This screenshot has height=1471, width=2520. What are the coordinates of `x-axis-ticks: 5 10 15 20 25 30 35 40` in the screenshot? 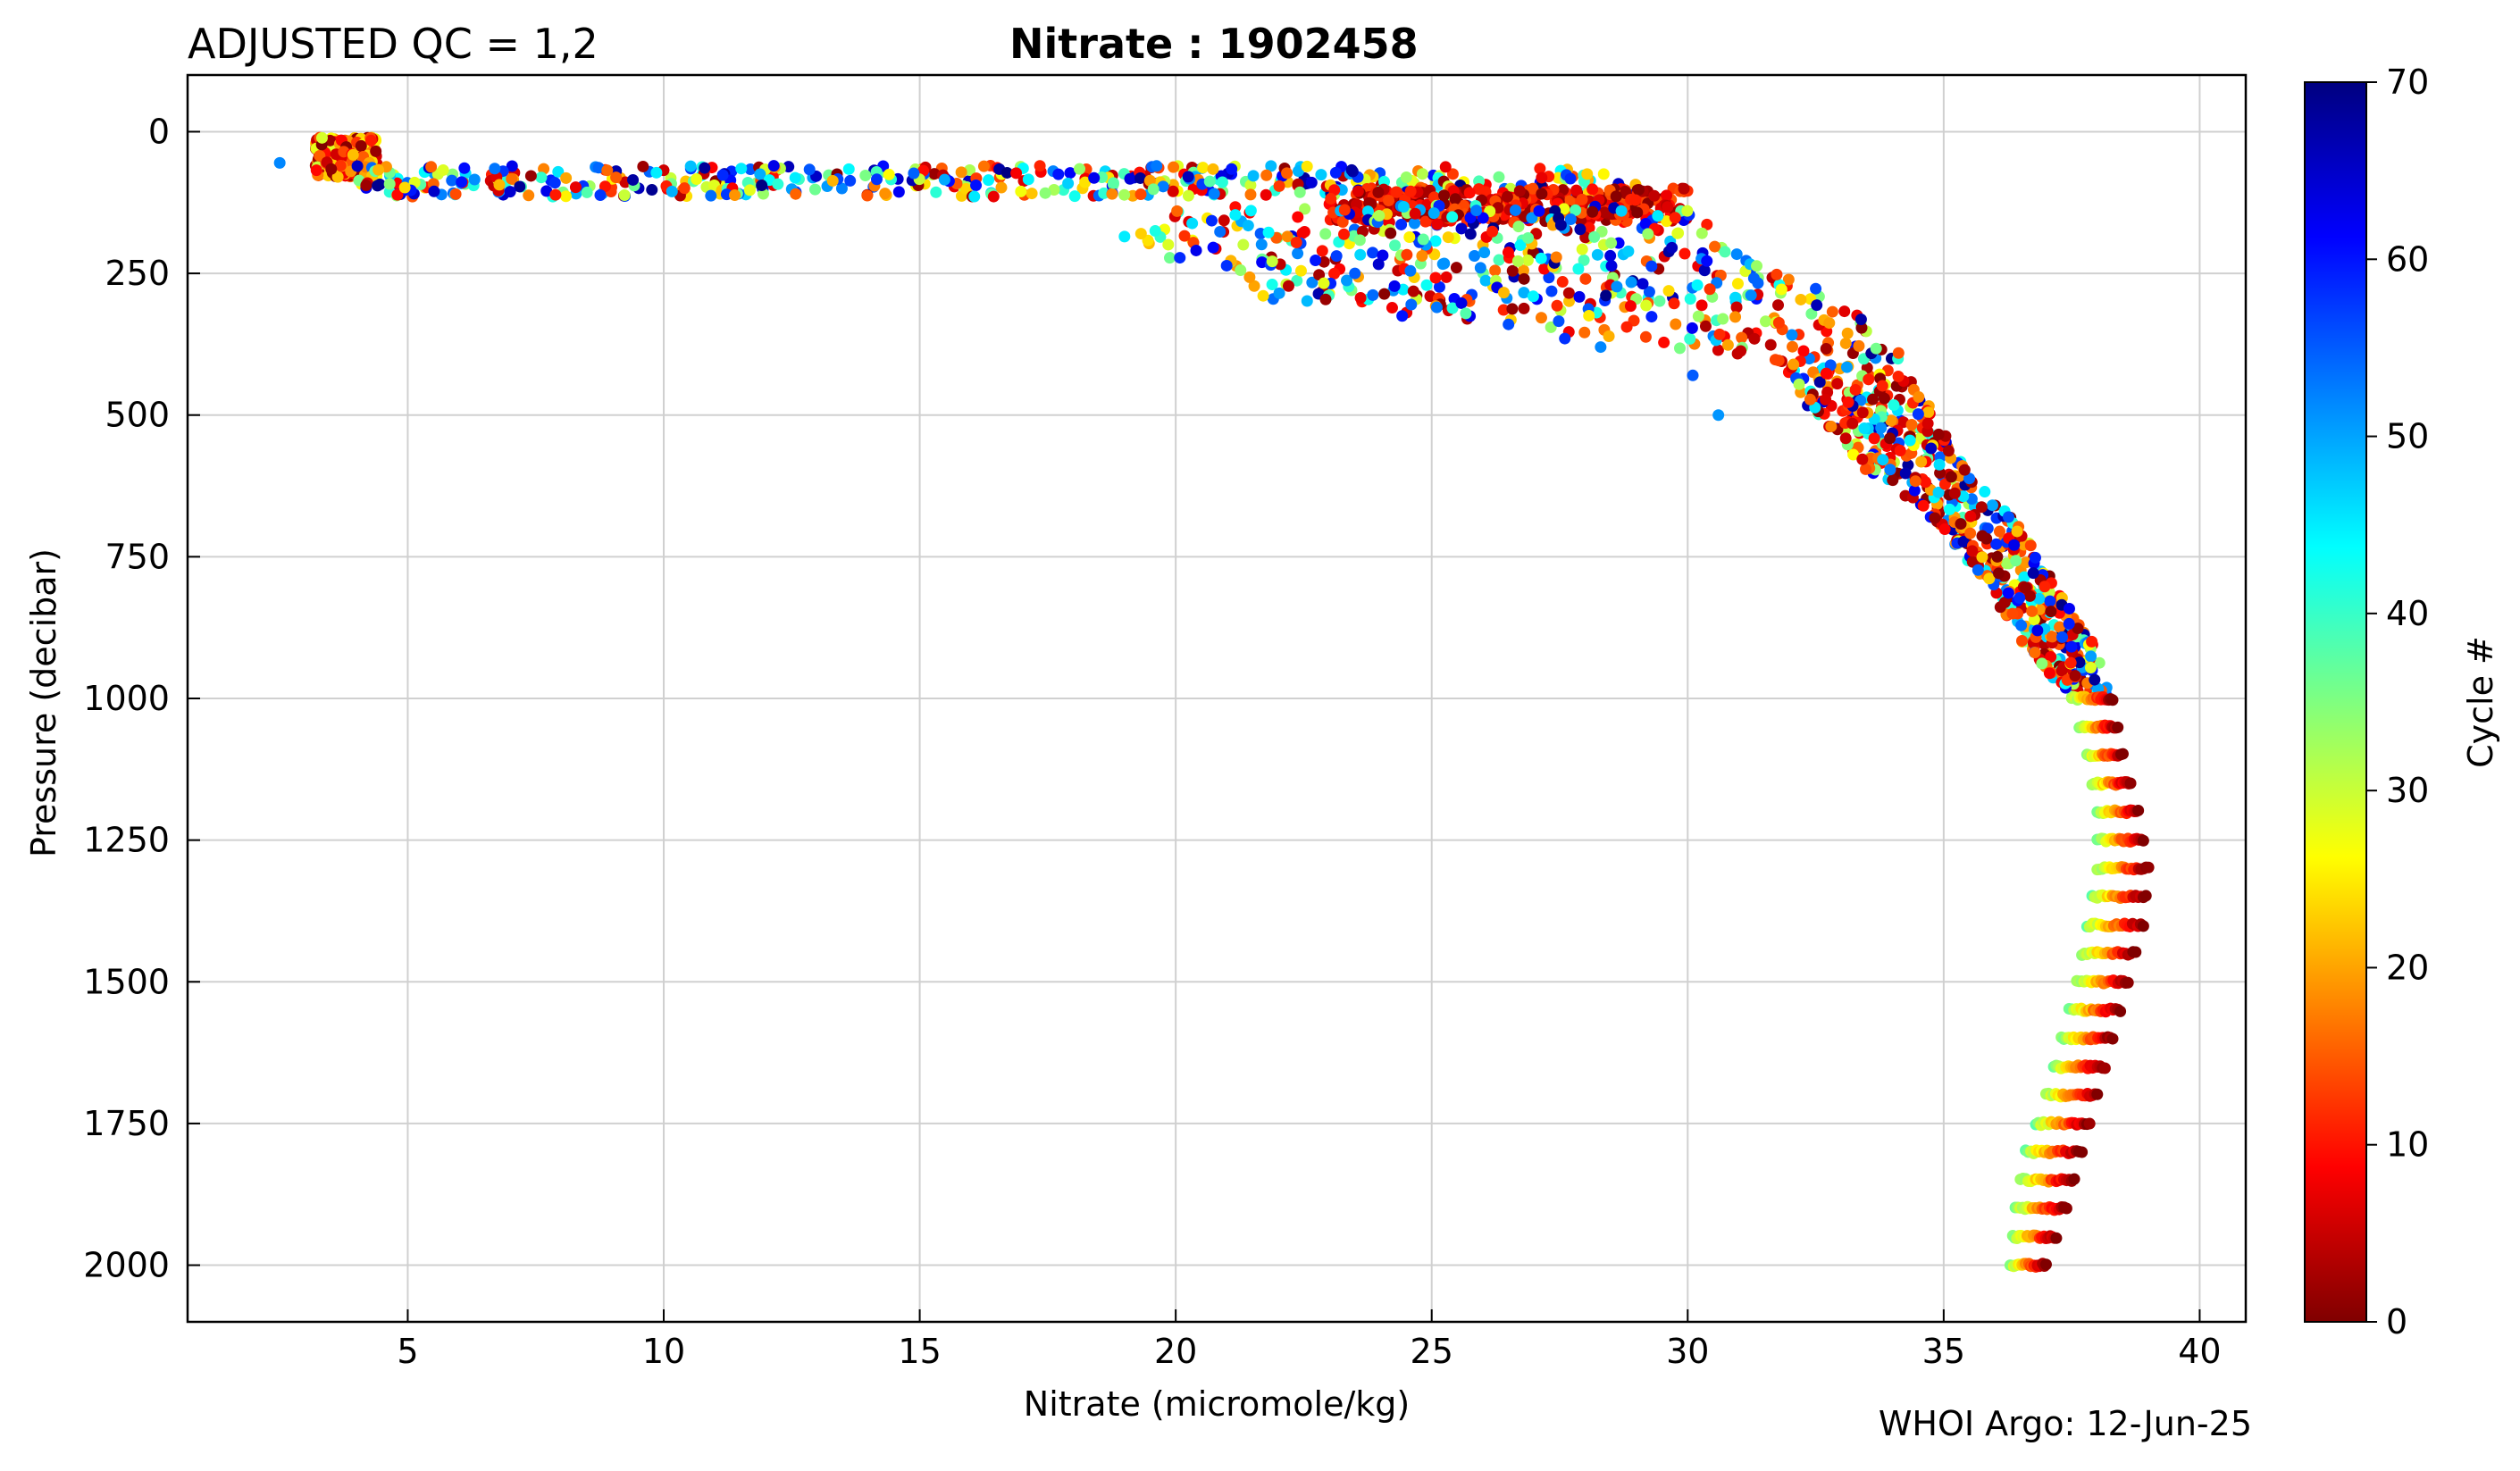 It's located at (1309, 1340).